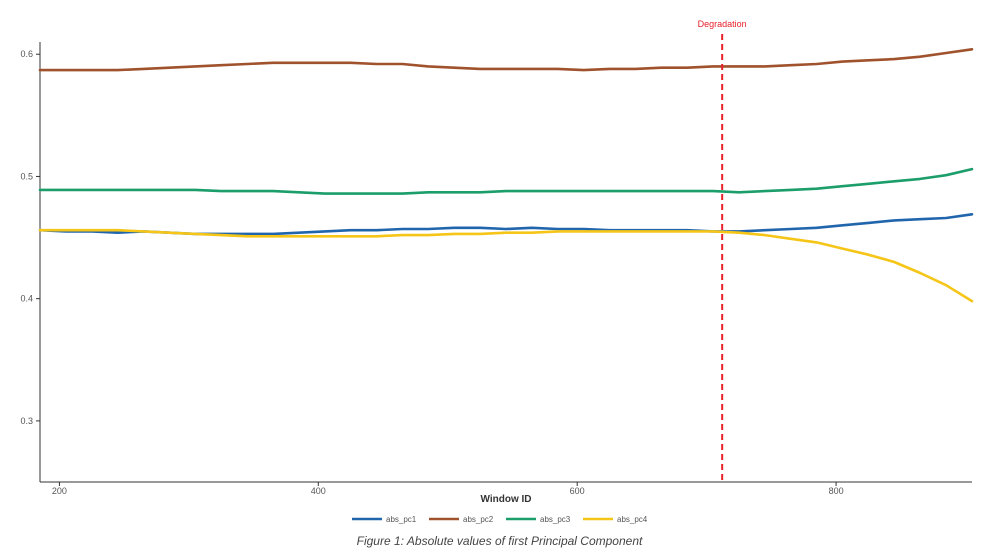  Describe the element at coordinates (506, 59) in the screenshot. I see `series-line-abs_pc2` at that location.